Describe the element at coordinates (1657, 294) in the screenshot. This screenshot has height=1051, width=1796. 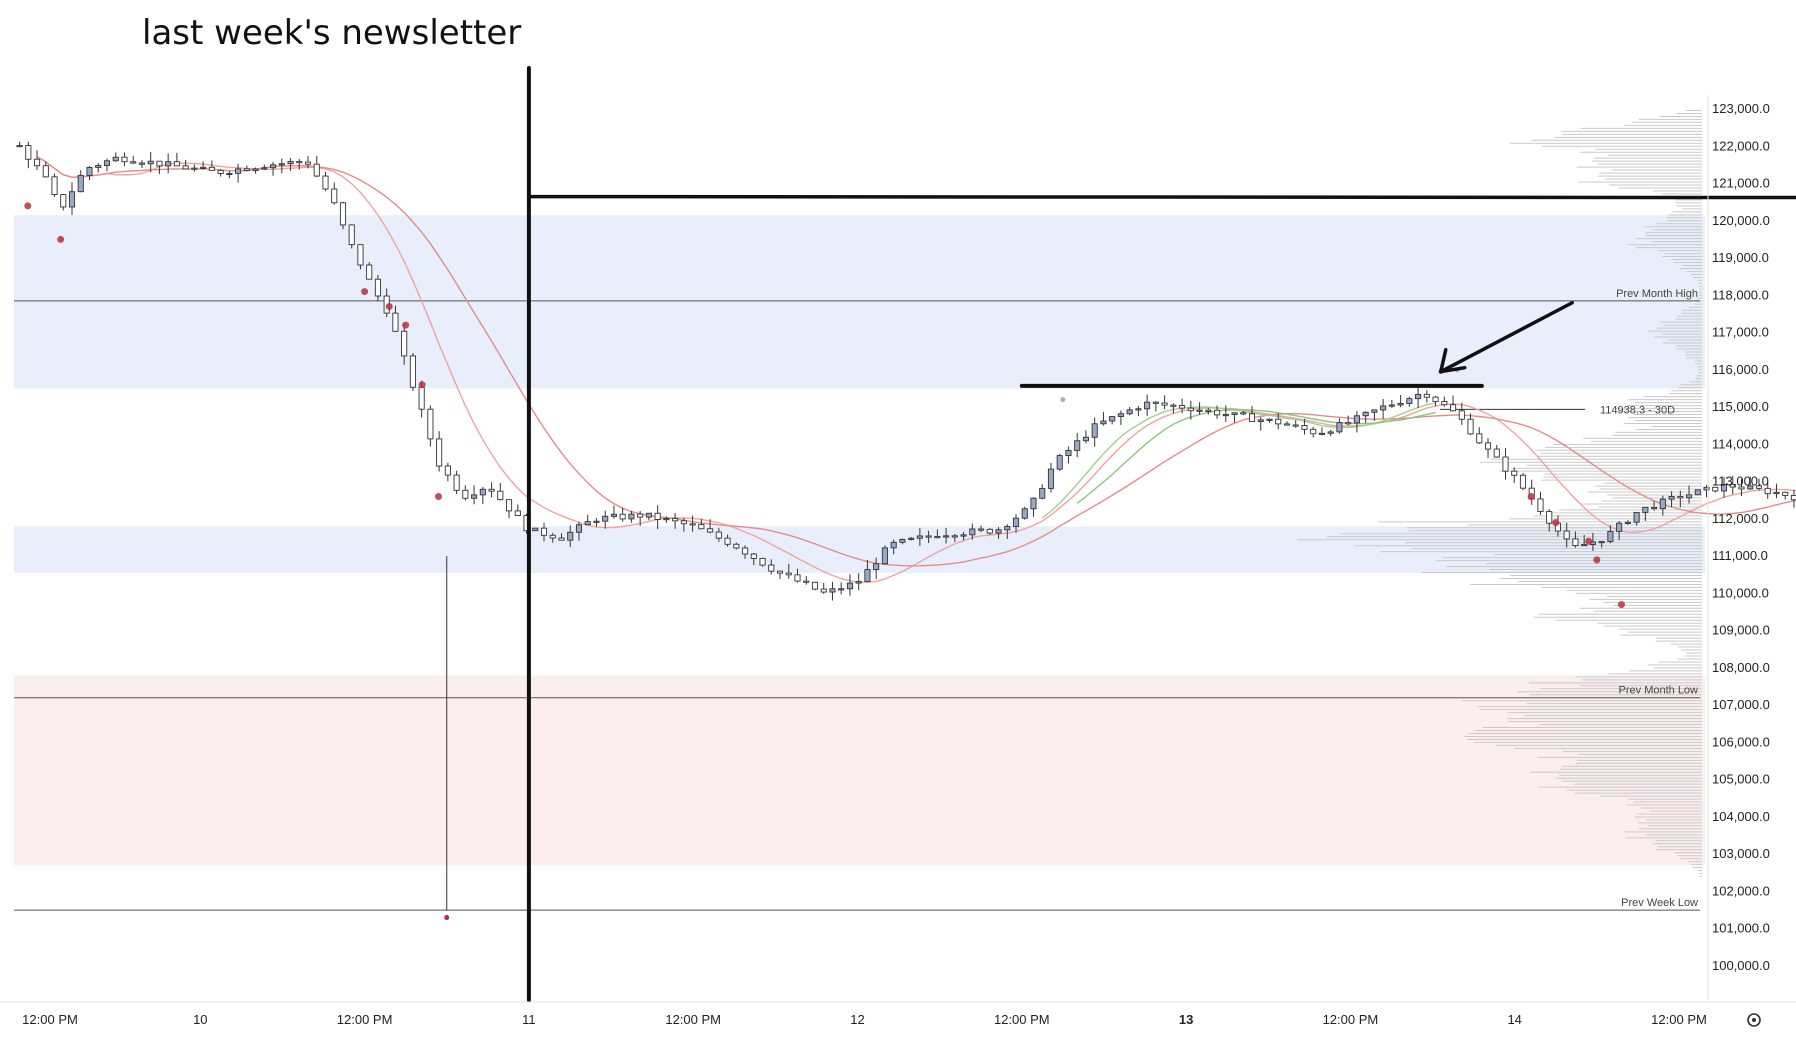
I see `level-label: Prev Month High` at that location.